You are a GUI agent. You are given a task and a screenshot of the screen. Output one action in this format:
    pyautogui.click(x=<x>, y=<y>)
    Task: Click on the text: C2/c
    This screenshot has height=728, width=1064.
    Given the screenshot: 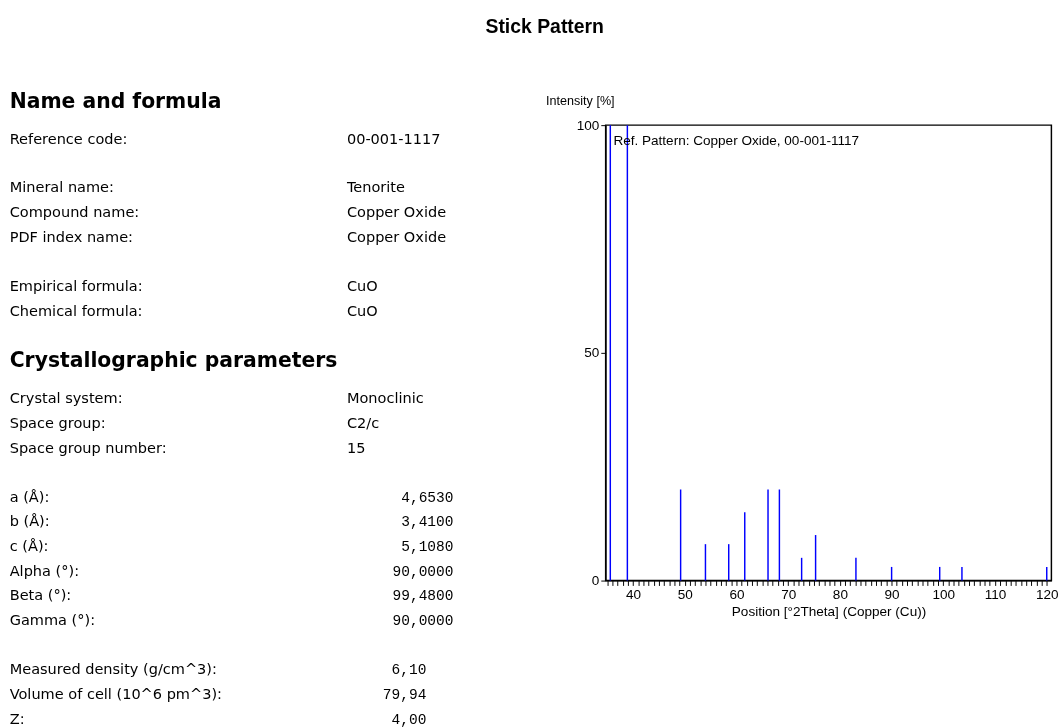 What is the action you would take?
    pyautogui.click(x=363, y=422)
    